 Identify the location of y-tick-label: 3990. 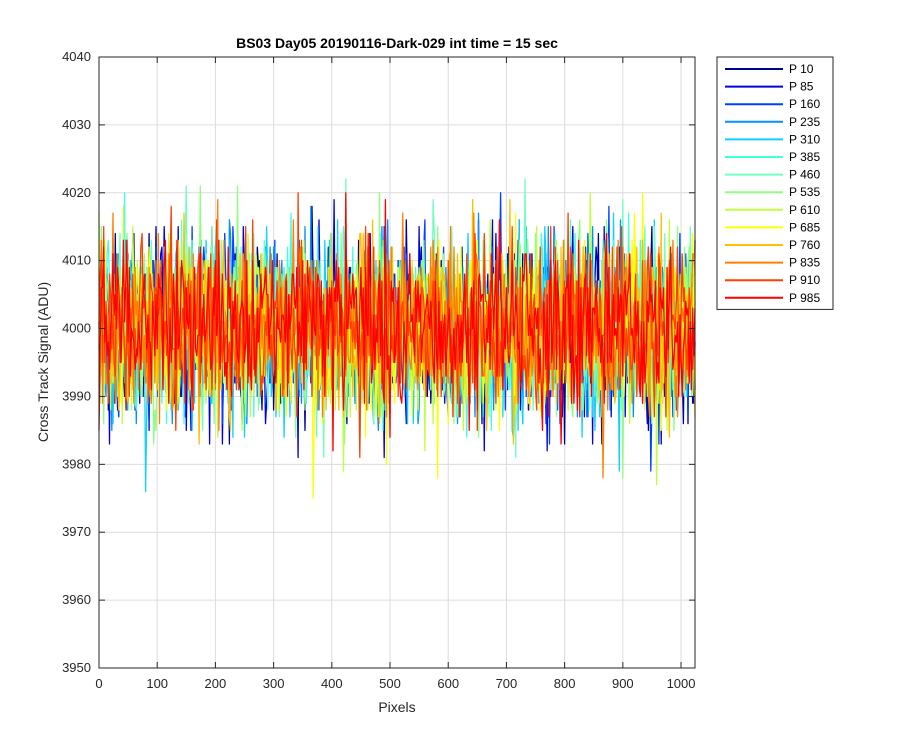
(76, 395).